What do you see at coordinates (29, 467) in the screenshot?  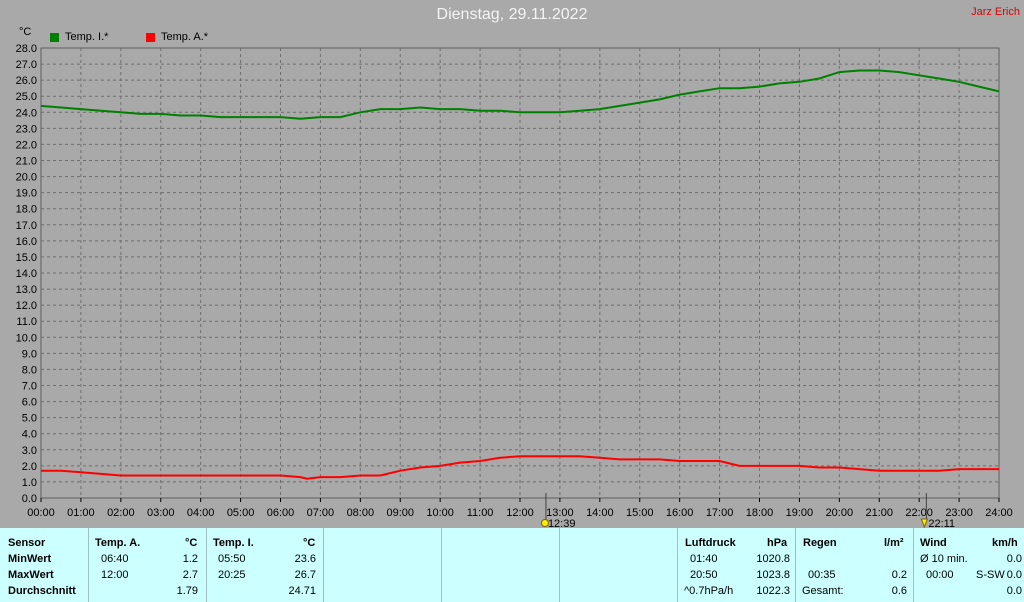 I see `y-tick-label: 2.0` at bounding box center [29, 467].